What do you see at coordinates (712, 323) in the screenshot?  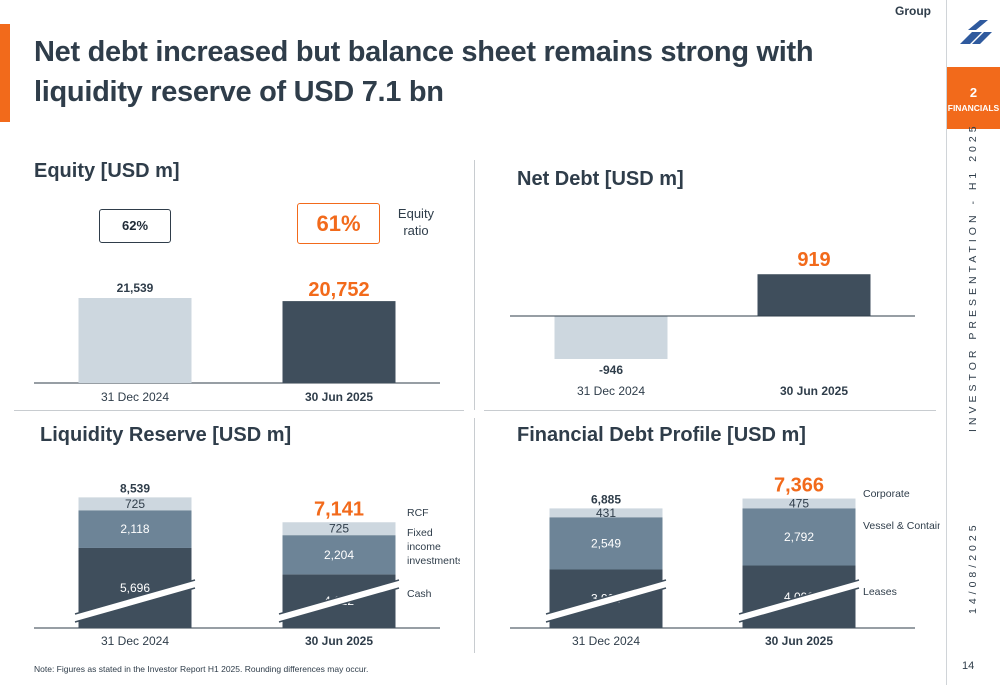 I see `net-debt-chart: -946 31 Dec 2024 919 30 Jun 2025` at bounding box center [712, 323].